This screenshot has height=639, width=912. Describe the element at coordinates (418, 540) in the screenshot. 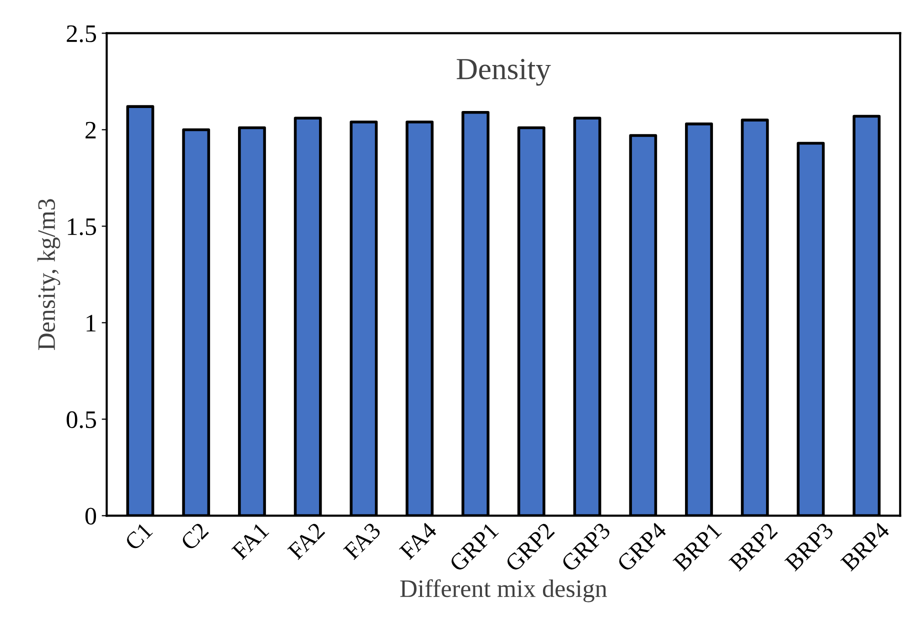

I see `x-tick-label: FA4` at that location.